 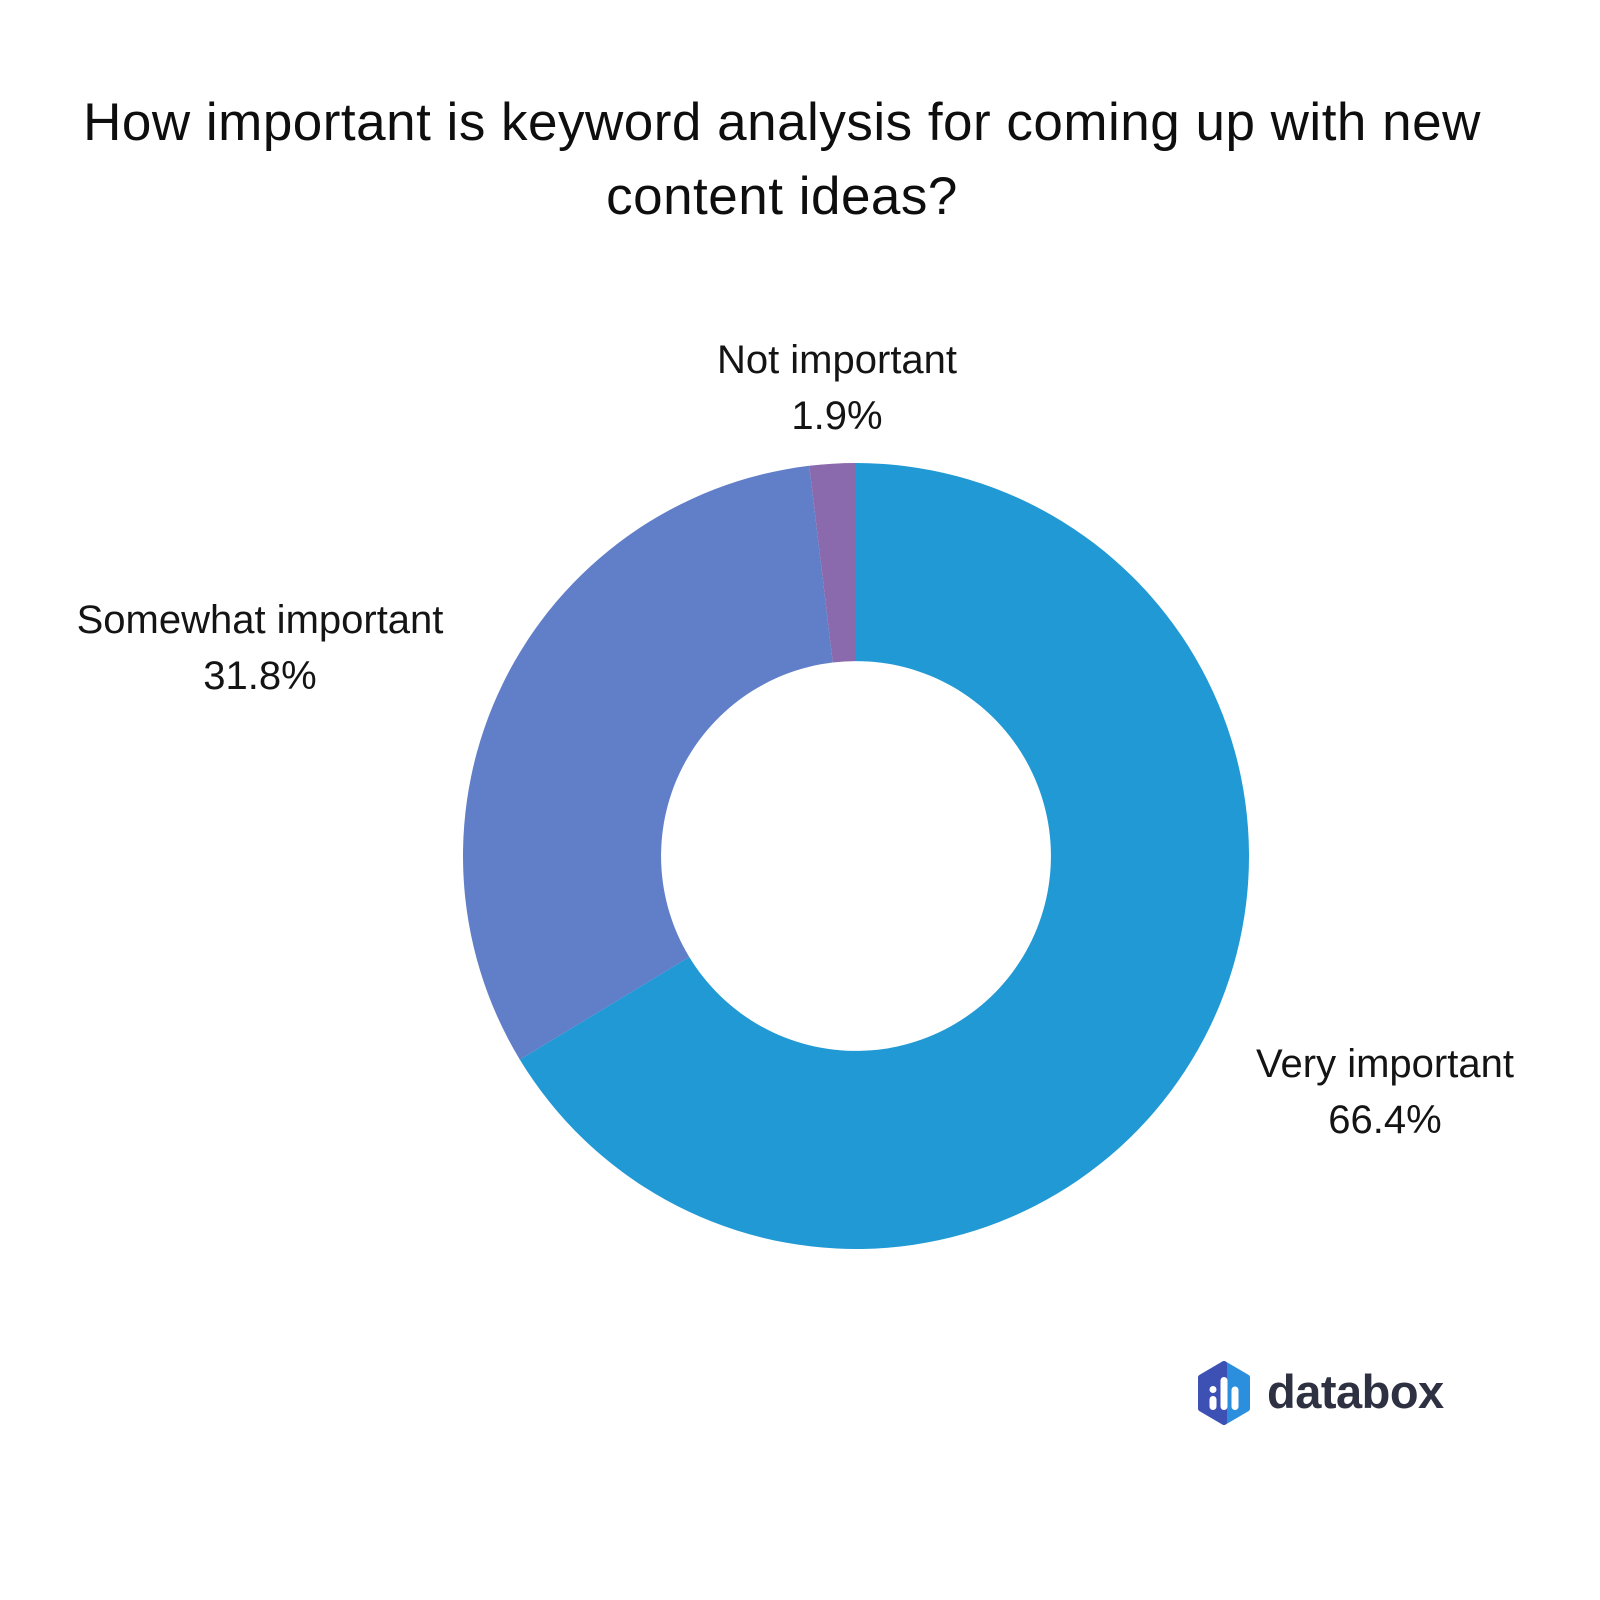 What do you see at coordinates (837, 416) in the screenshot?
I see `slice-label-percent: 1.9%` at bounding box center [837, 416].